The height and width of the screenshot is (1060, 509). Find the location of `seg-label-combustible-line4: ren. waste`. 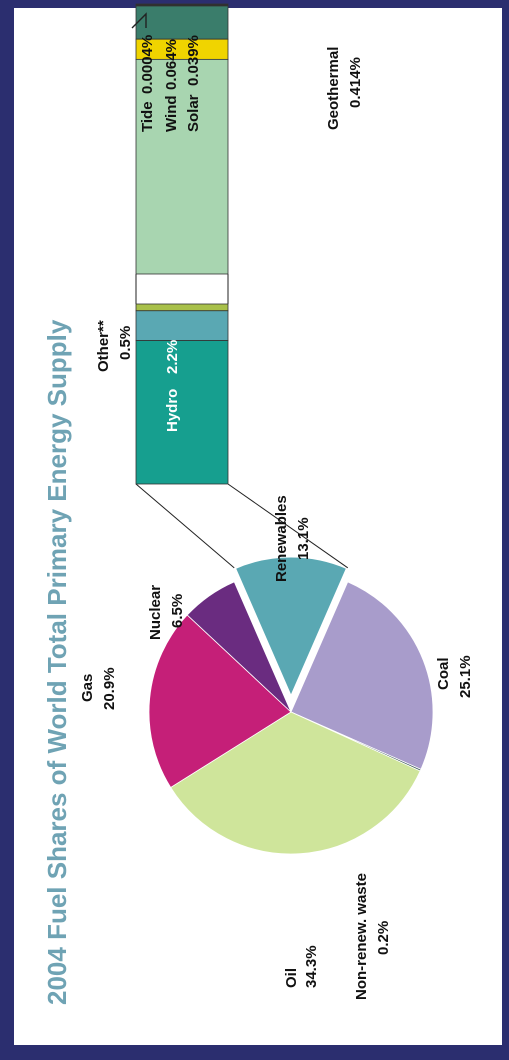

seg-label-combustible-line4: ren. waste is located at coordinates (335, 433).